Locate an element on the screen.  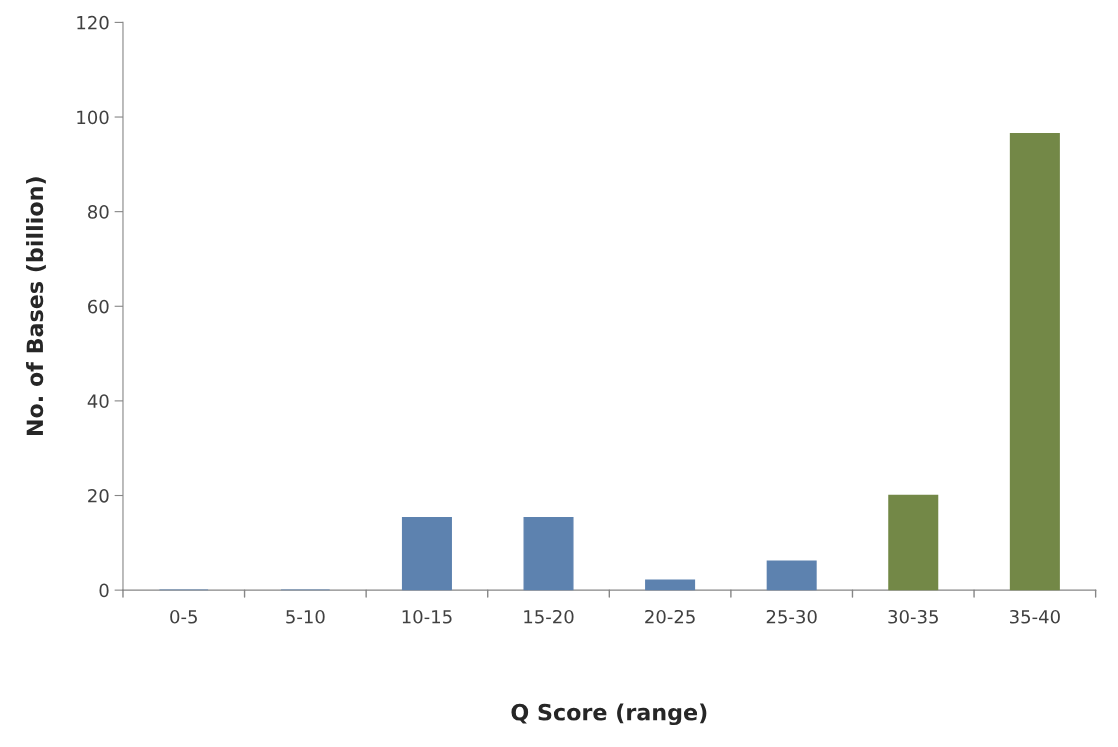
x-axis-title: Q Score (range) is located at coordinates (609, 714).